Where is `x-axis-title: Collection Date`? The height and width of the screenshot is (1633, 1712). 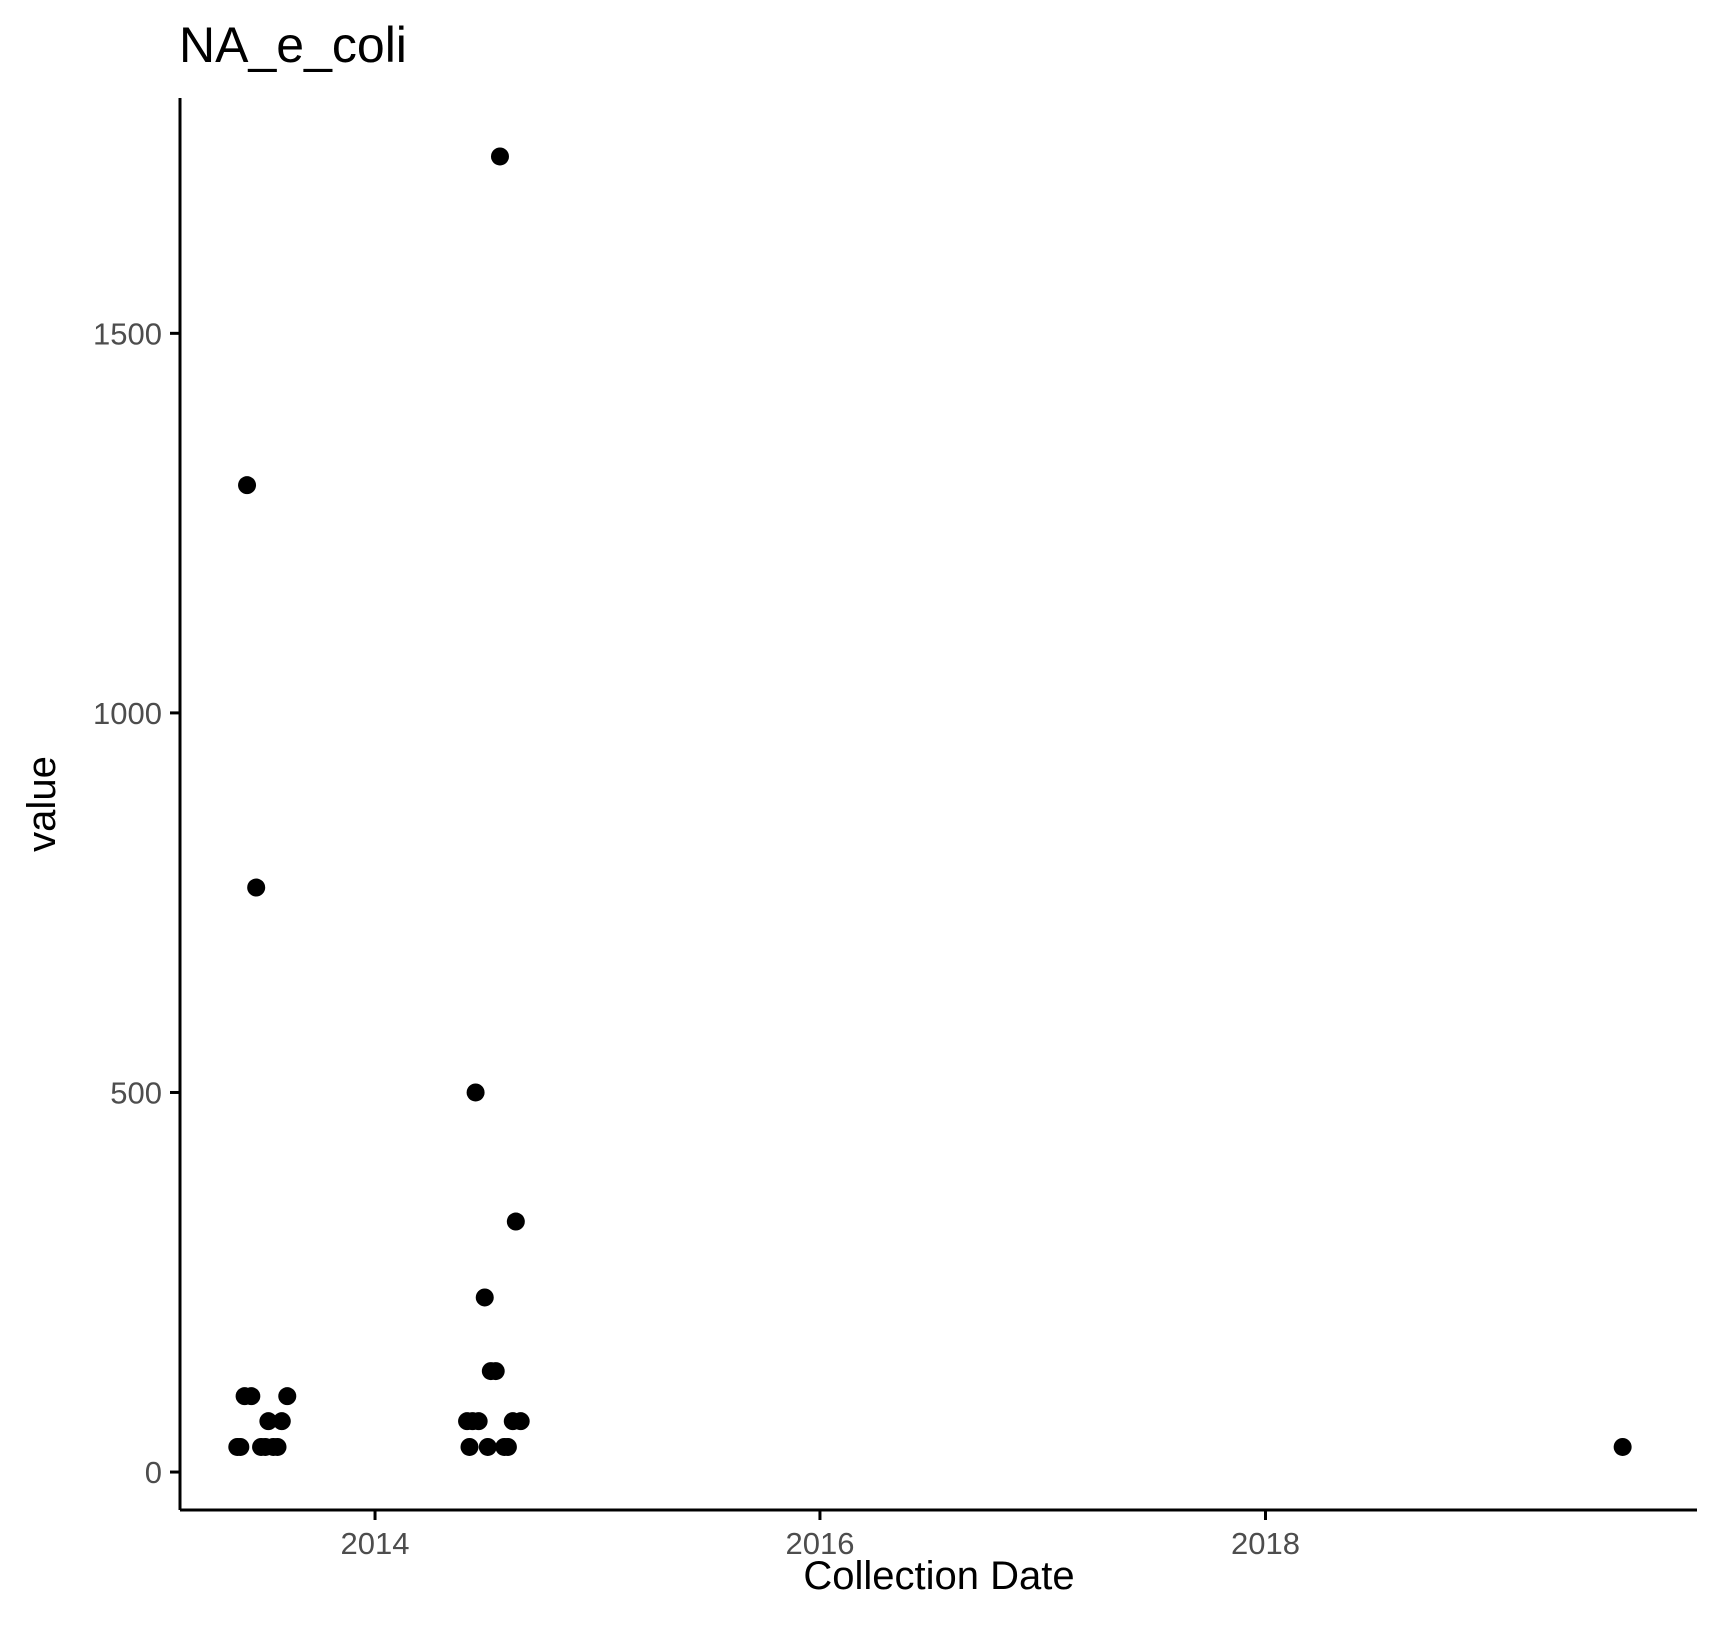 x-axis-title: Collection Date is located at coordinates (938, 1576).